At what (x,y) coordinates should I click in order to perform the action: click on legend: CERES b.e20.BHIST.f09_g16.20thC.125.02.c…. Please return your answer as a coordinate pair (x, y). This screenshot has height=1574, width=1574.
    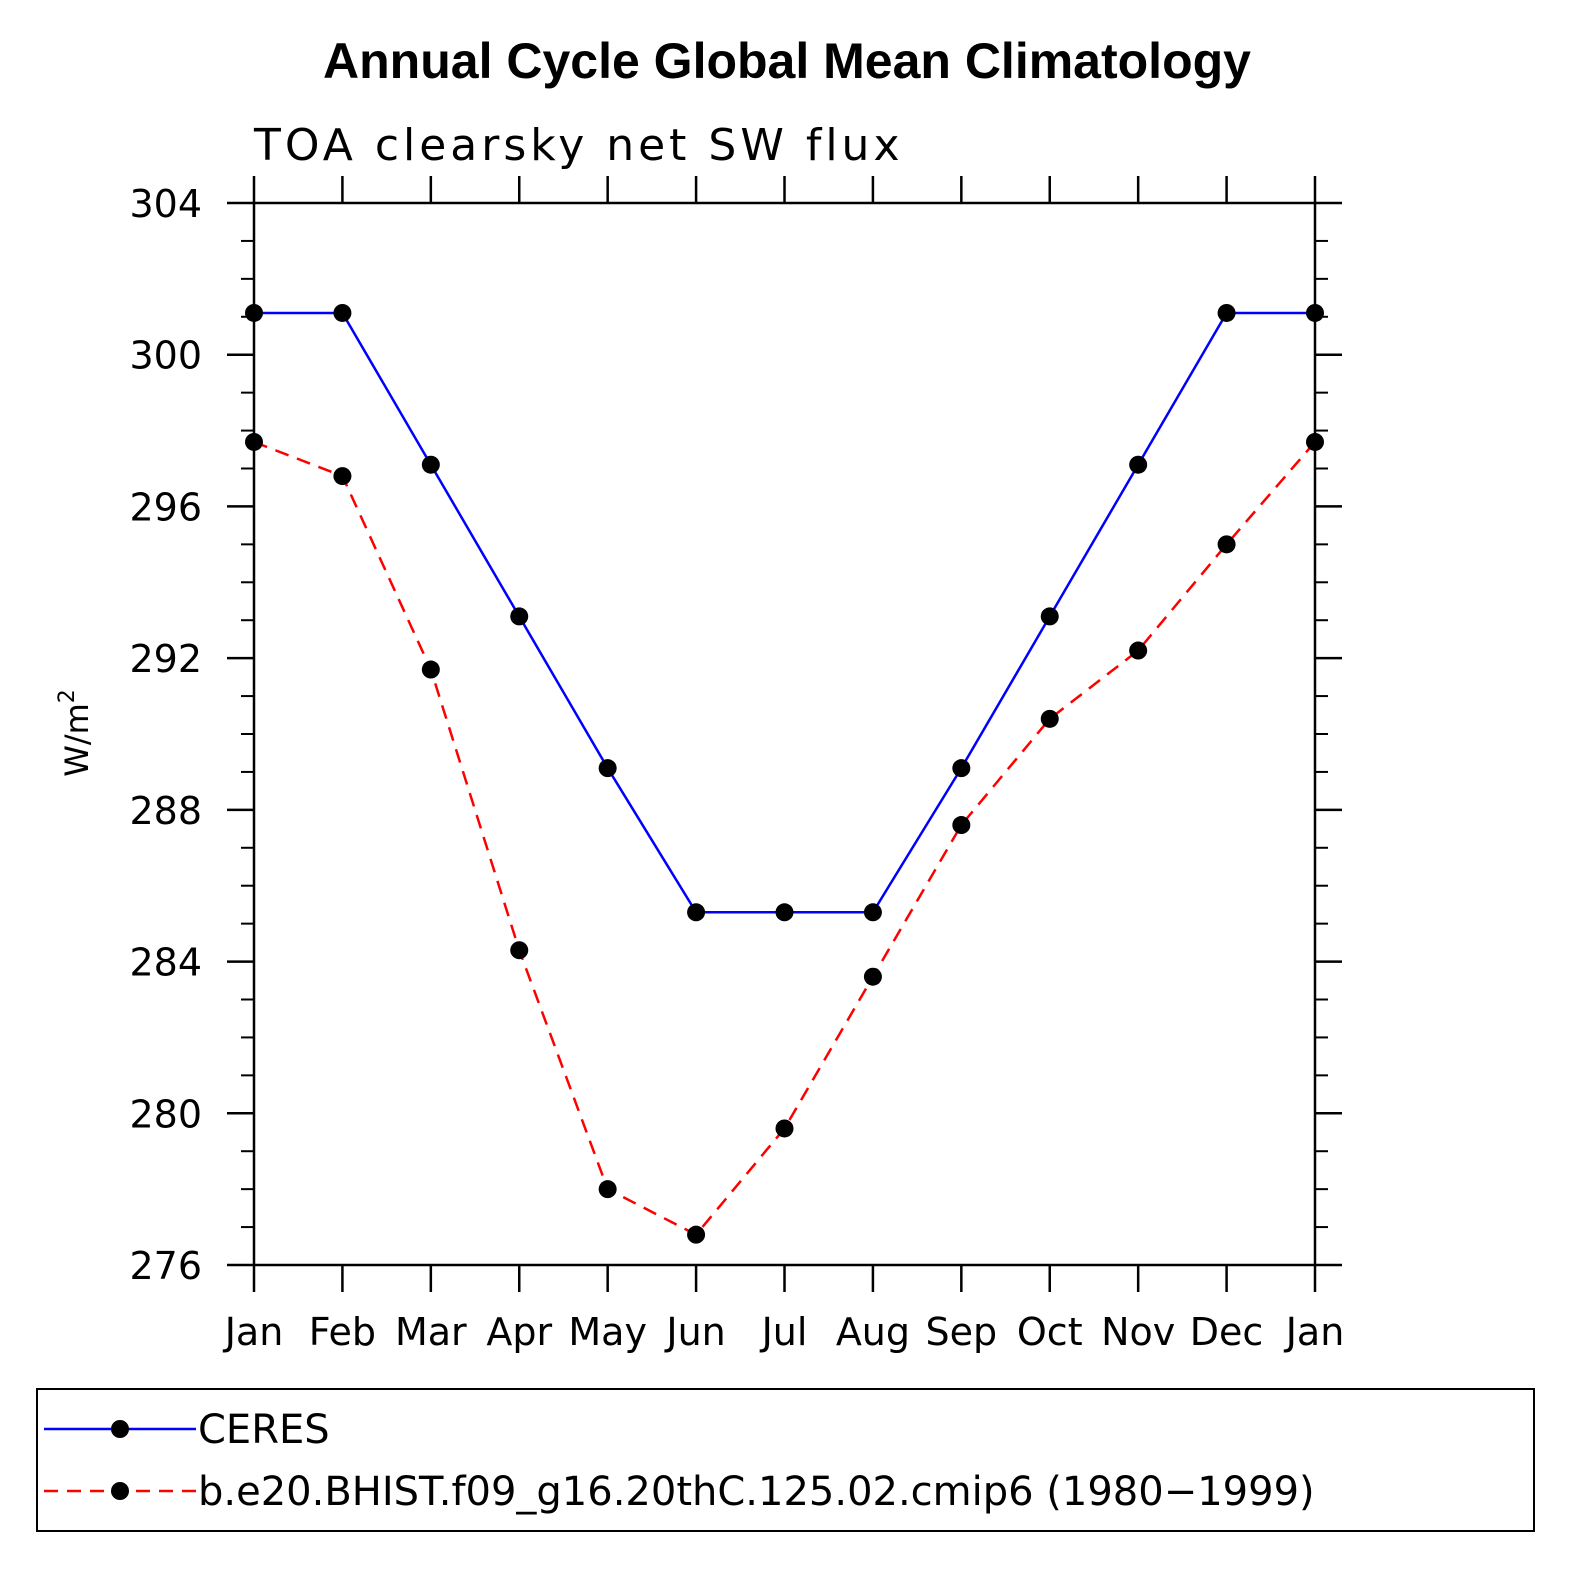
    Looking at the image, I should click on (785, 1460).